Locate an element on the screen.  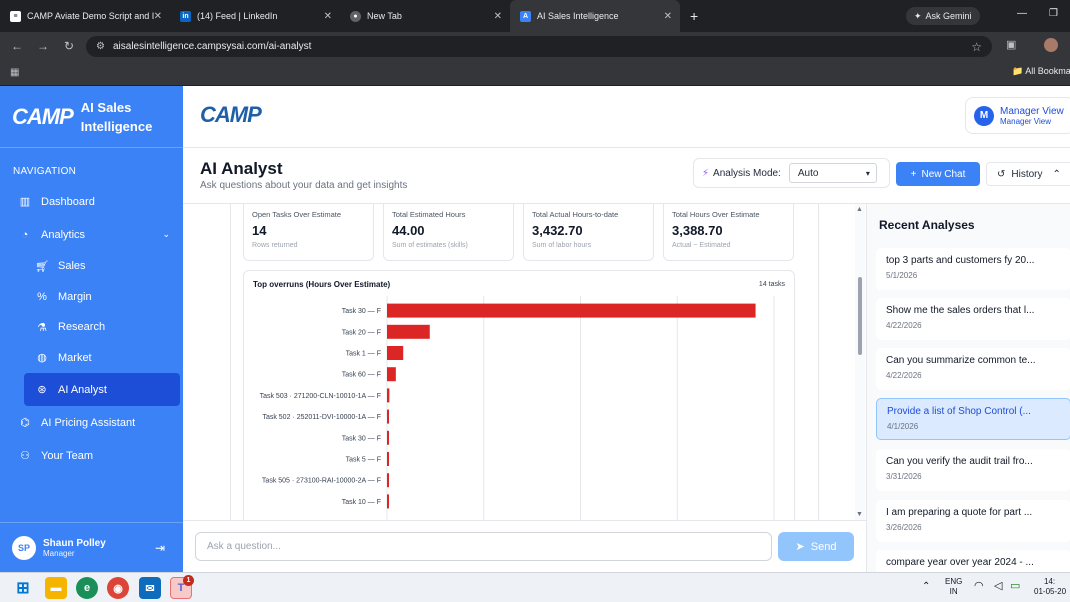
chrome-icon: ◉ is located at coordinates (118, 588).